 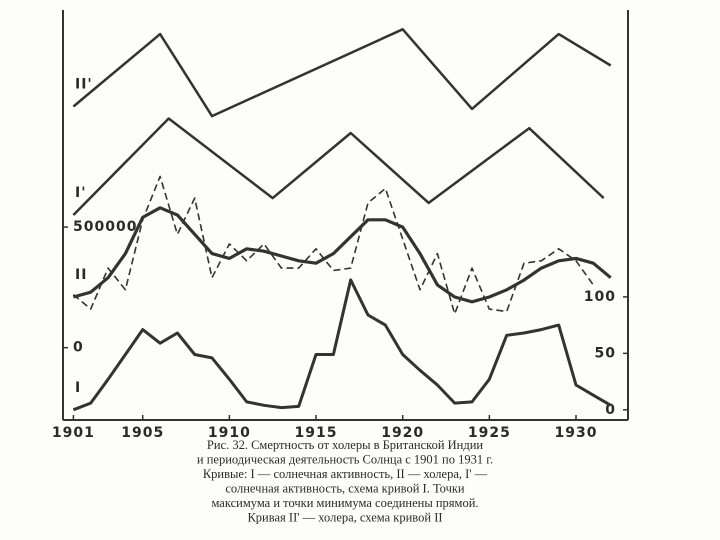 I want to click on series-label: I', so click(x=81, y=193).